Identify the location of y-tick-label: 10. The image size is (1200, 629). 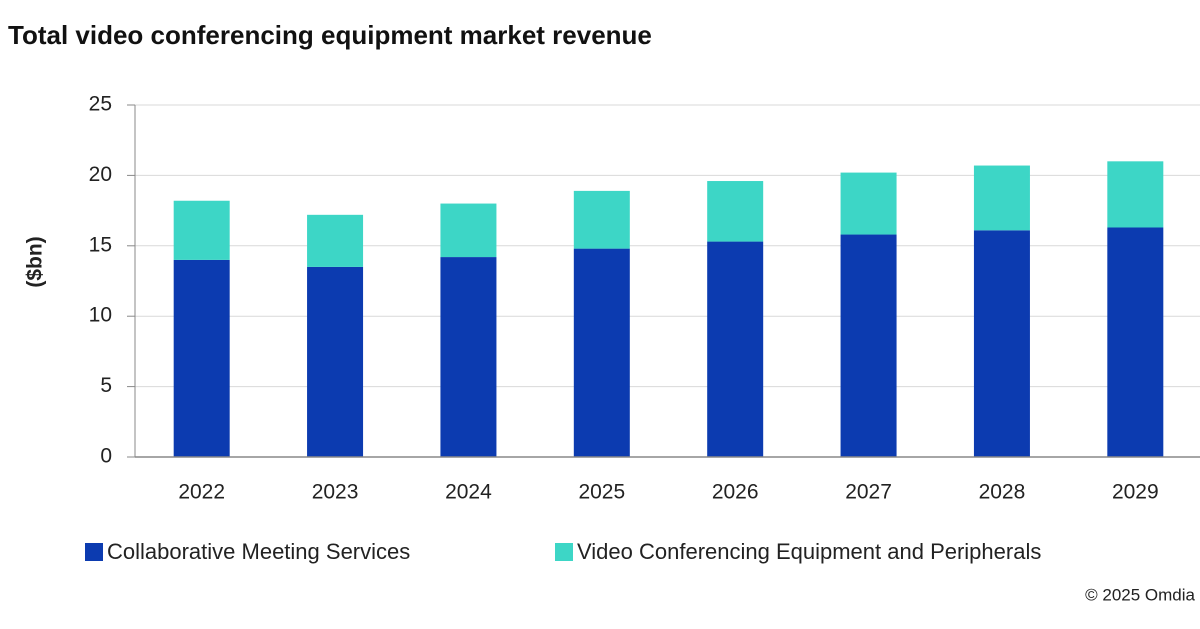
(100, 315).